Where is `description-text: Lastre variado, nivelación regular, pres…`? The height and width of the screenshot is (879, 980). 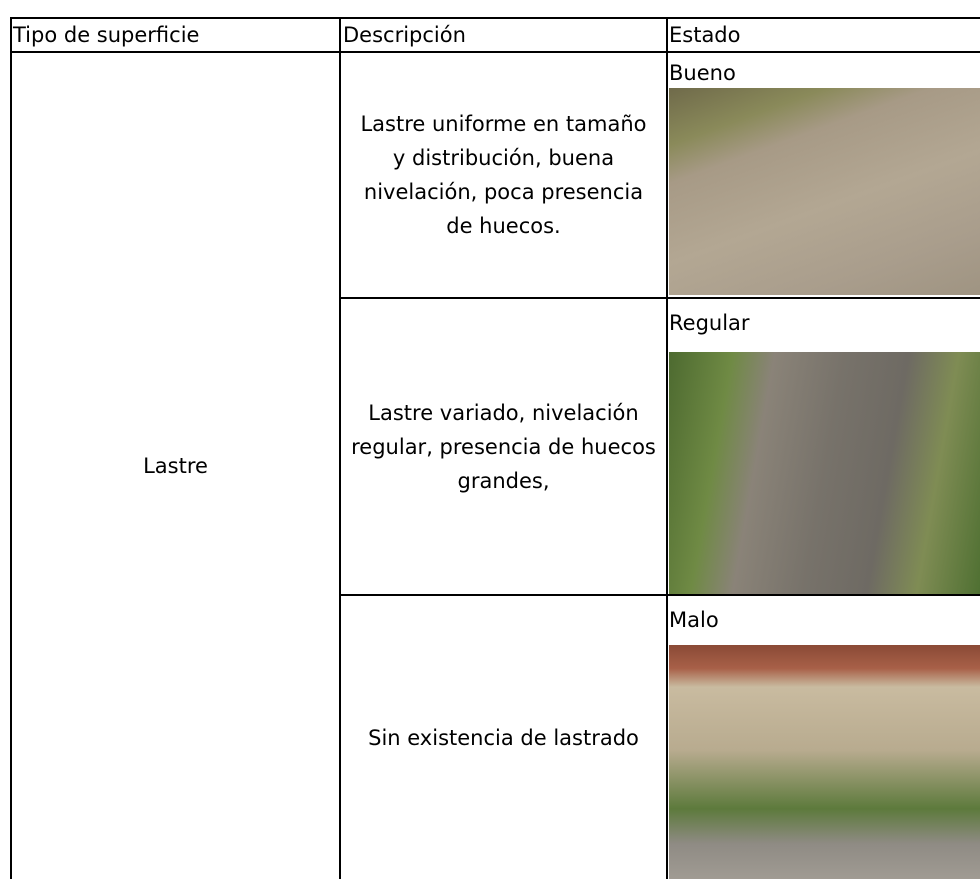
description-text: Lastre variado, nivelación regular, pres… is located at coordinates (503, 446).